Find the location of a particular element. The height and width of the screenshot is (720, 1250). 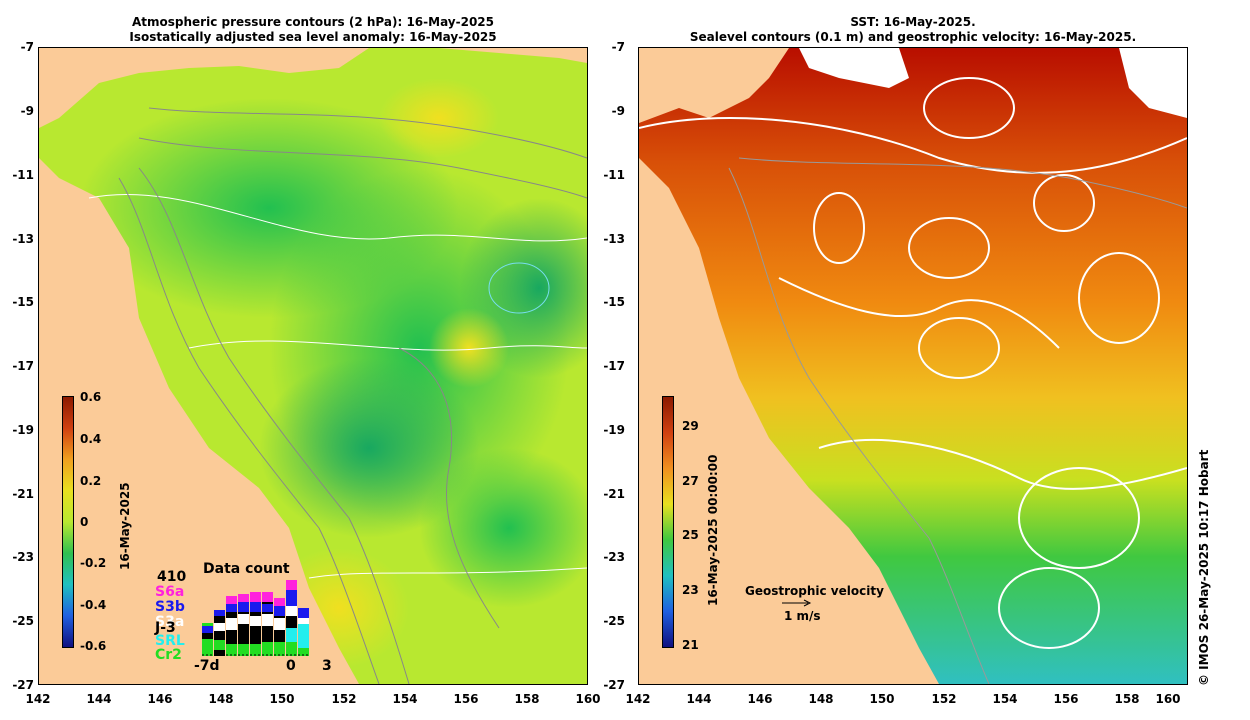

cb-tick: 0.2 is located at coordinates (91, 481).